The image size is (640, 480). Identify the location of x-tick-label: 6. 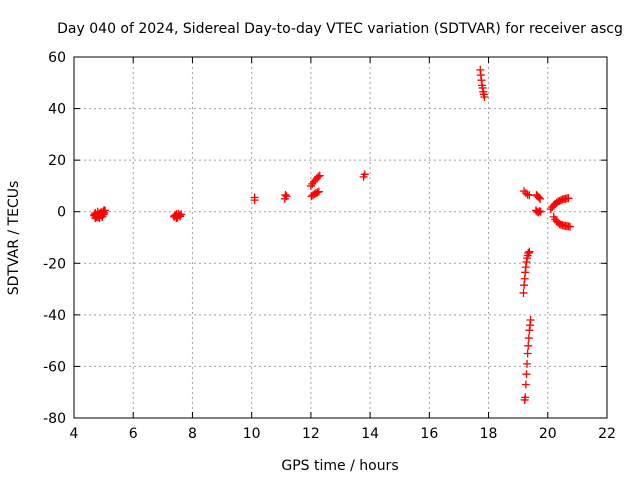
(133, 434).